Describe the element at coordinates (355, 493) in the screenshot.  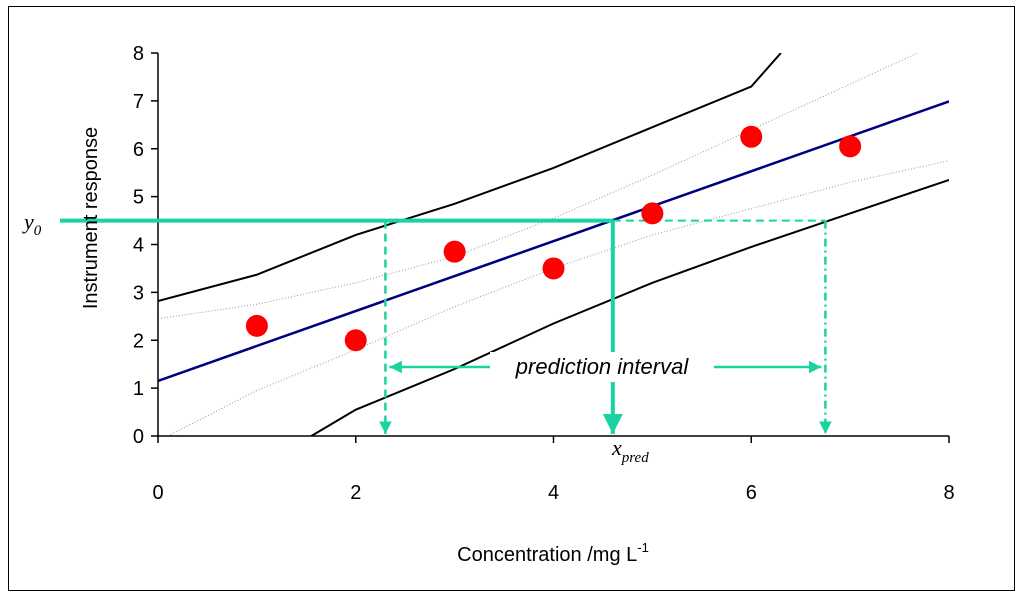
I see `x-tick-label: 2` at that location.